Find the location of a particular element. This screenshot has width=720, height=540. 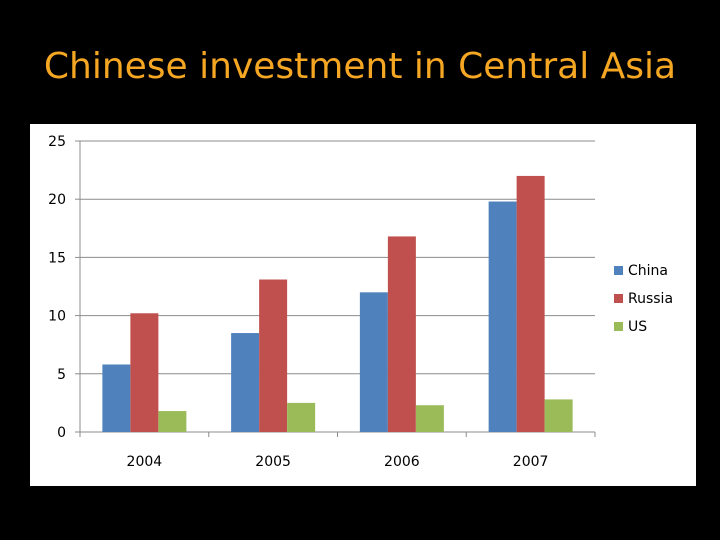

bar-china-2004 is located at coordinates (116, 398).